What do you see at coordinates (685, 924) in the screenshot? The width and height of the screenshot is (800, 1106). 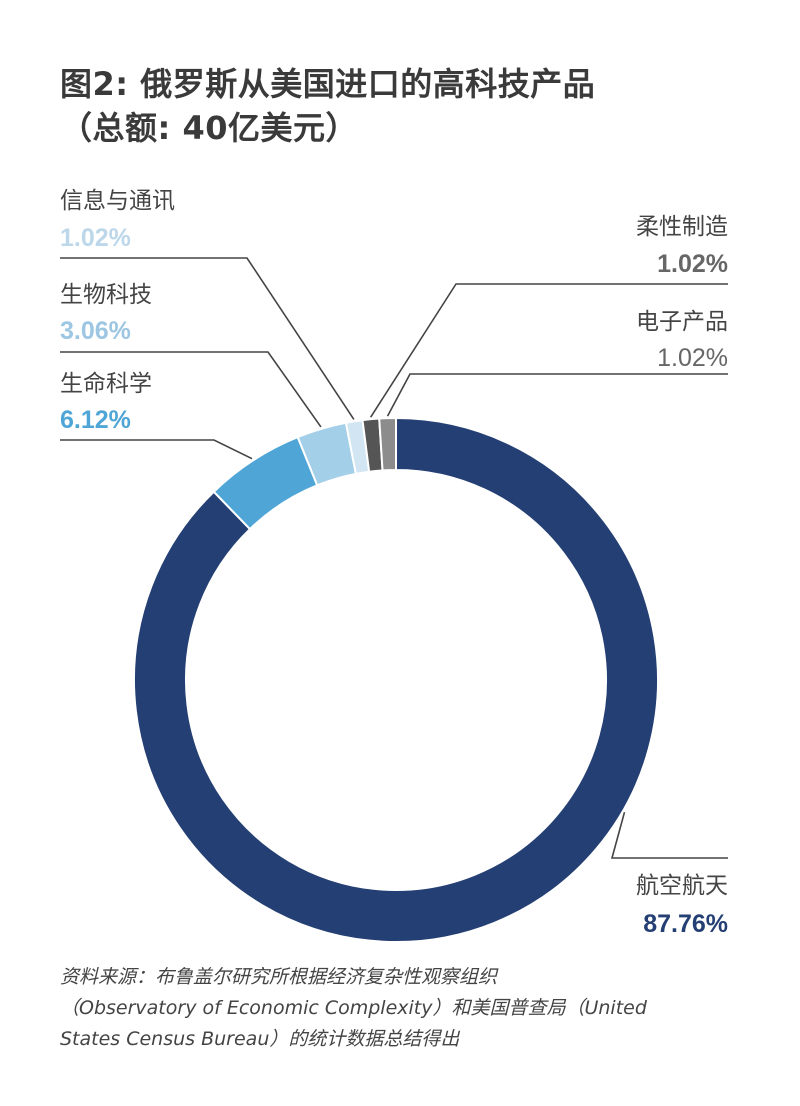 I see `slice-percent-label-0: 87.76%` at bounding box center [685, 924].